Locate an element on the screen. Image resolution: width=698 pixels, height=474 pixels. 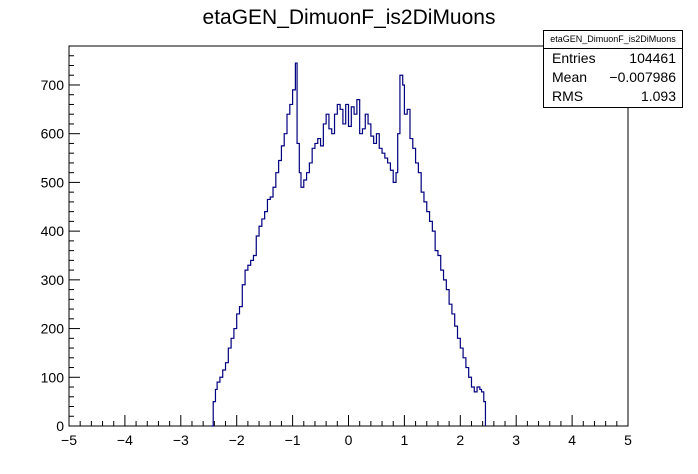
x-tick-label: −1 is located at coordinates (293, 440).